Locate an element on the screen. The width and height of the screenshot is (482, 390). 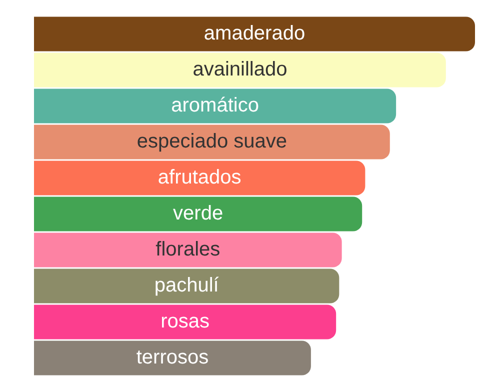
y-tick-label: florales is located at coordinates (188, 249).